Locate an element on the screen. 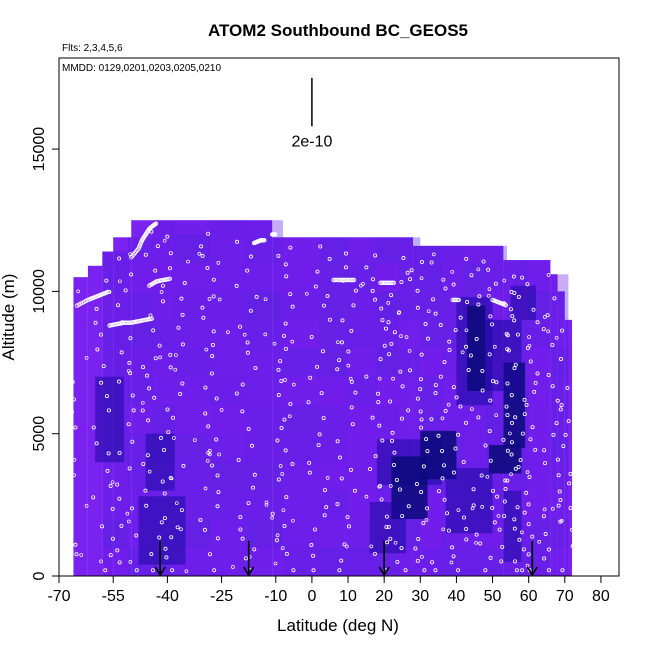  x-tick-label: 80 is located at coordinates (601, 596).